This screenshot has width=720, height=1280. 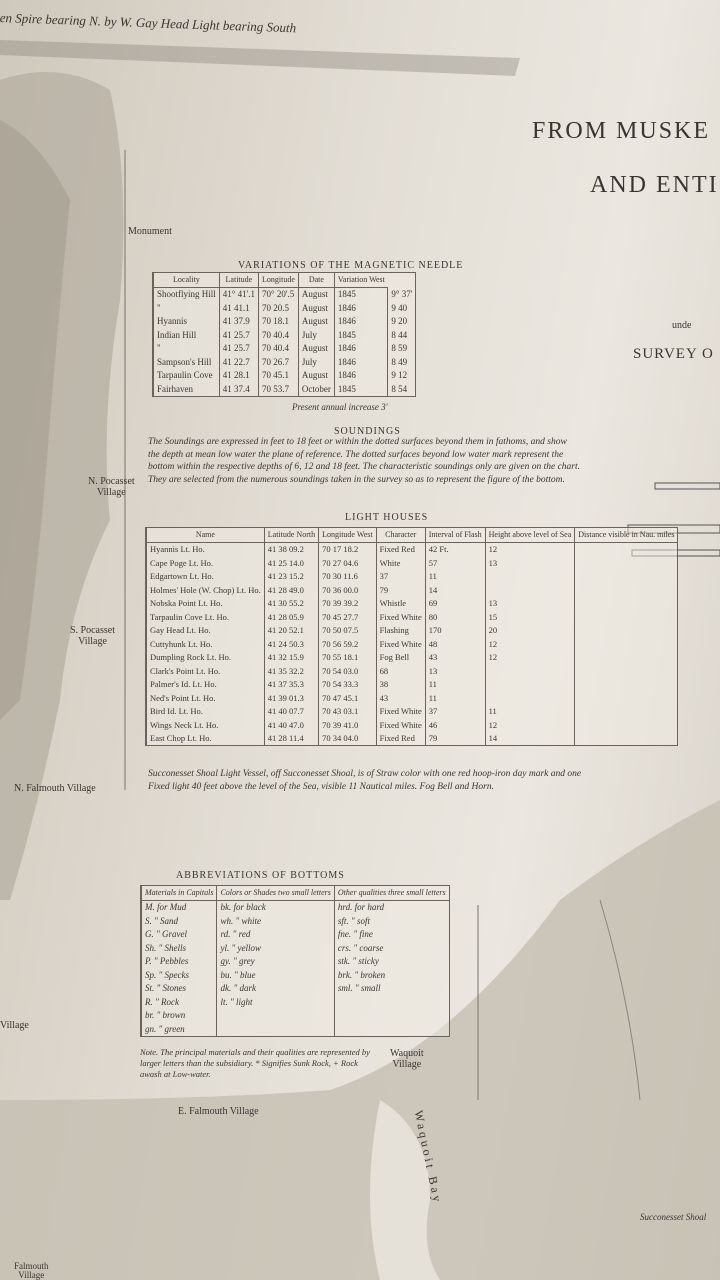 I want to click on header-cell: Date, so click(x=316, y=280).